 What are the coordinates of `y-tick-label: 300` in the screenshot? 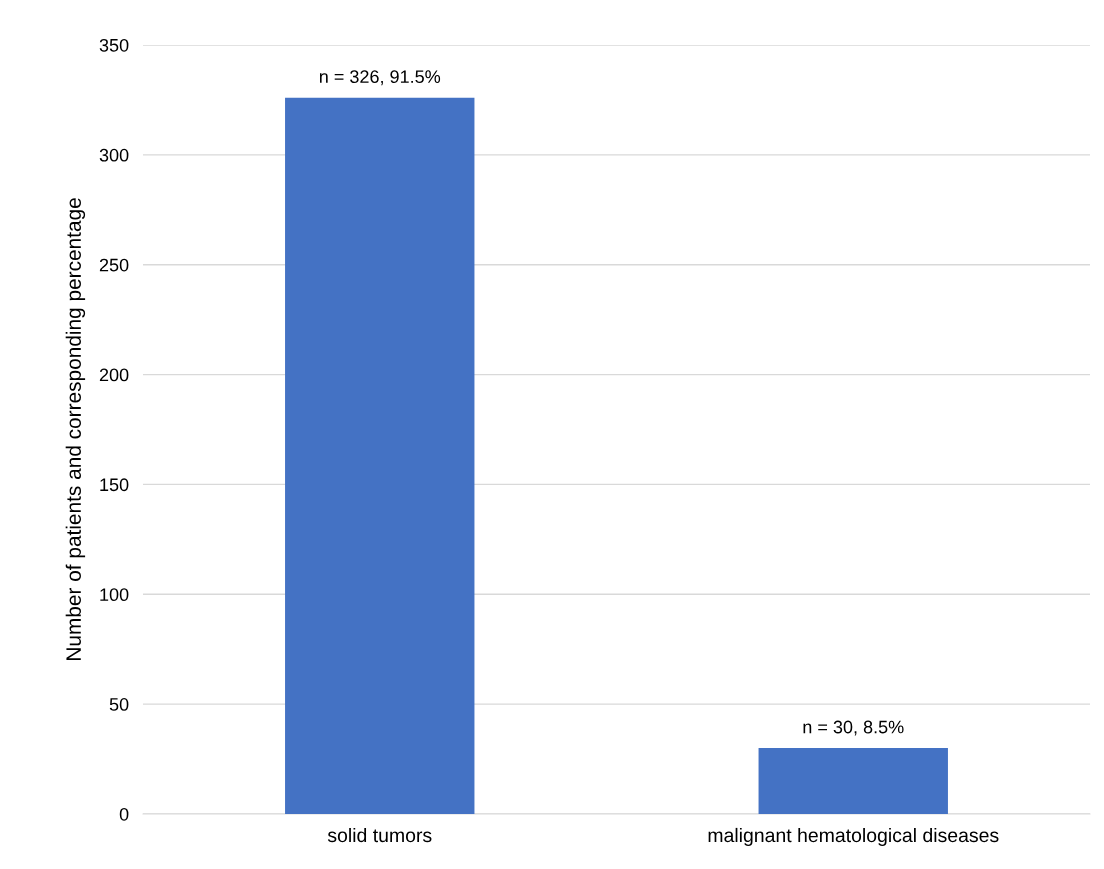 It's located at (114, 155).